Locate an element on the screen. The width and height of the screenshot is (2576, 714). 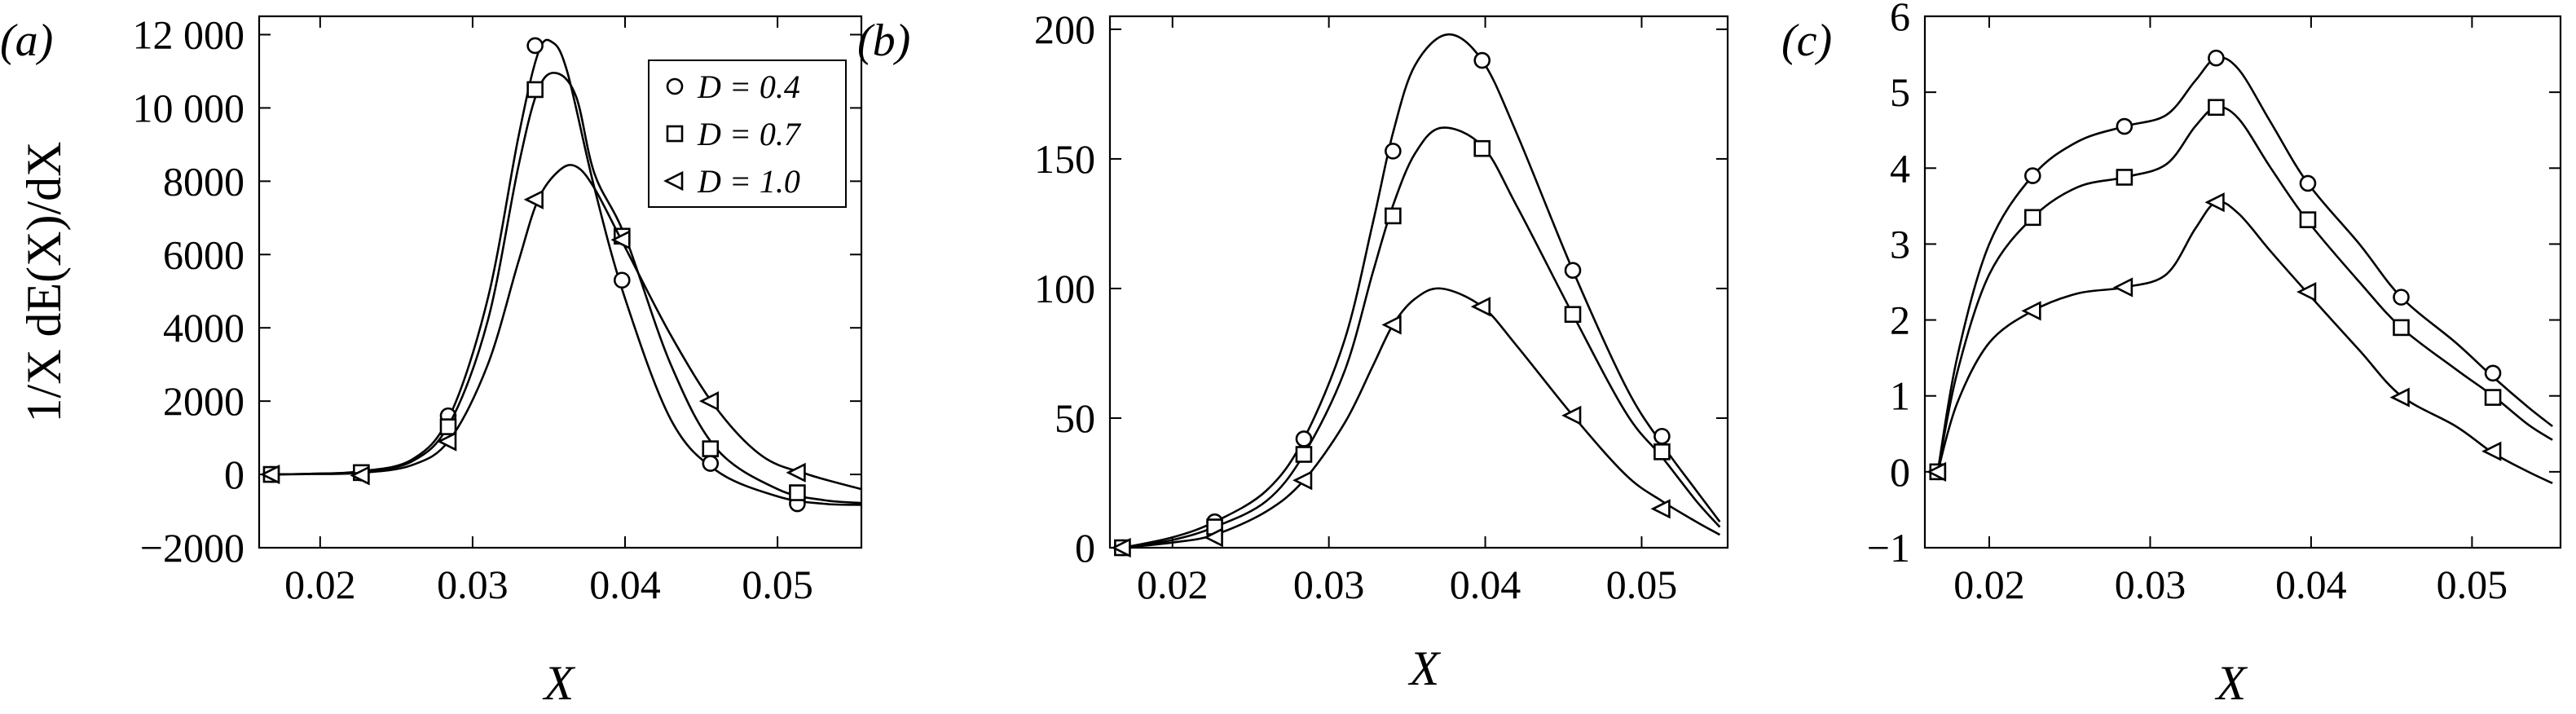
panel-label: (b) is located at coordinates (884, 41).